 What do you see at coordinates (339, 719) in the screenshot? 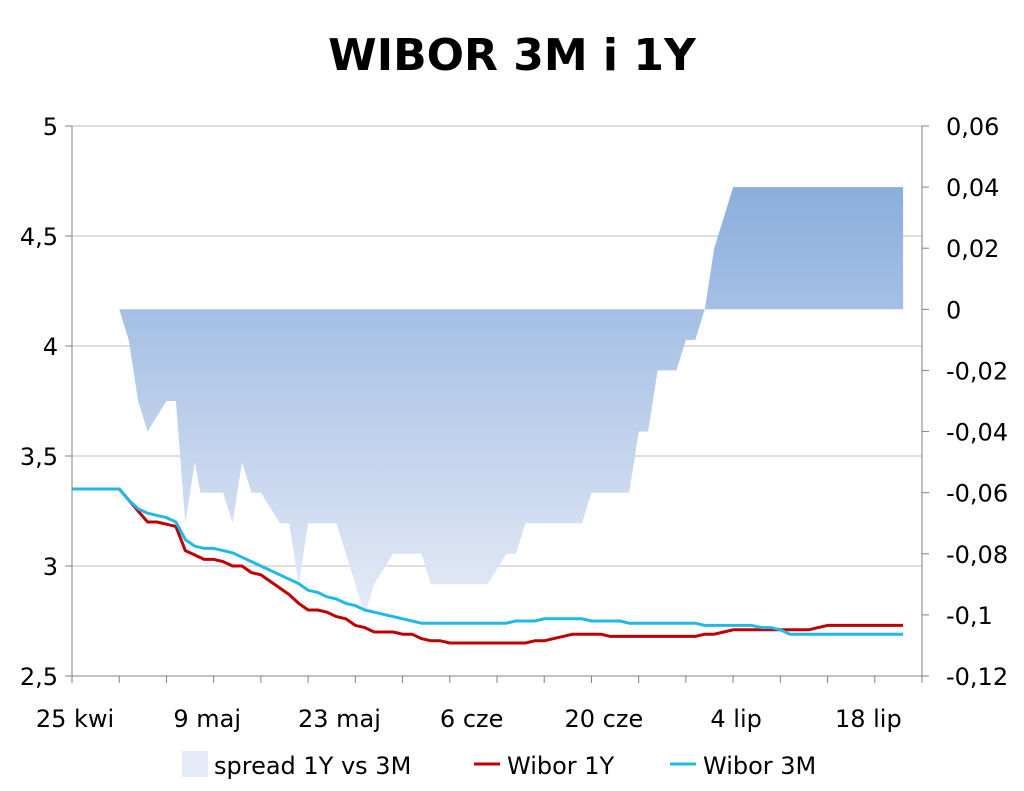
I see `x-tick-label: 23 maj` at bounding box center [339, 719].